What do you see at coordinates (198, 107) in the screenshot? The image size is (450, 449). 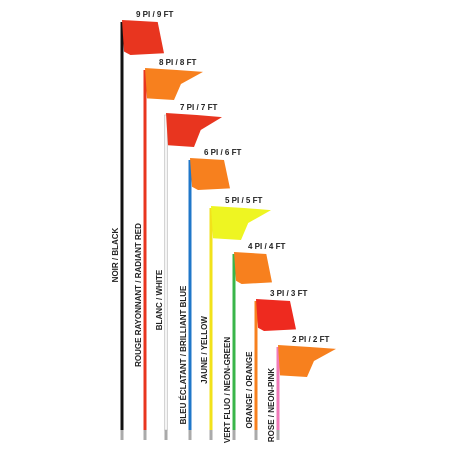 I see `size-label: 7 PI / 7 FT` at bounding box center [198, 107].